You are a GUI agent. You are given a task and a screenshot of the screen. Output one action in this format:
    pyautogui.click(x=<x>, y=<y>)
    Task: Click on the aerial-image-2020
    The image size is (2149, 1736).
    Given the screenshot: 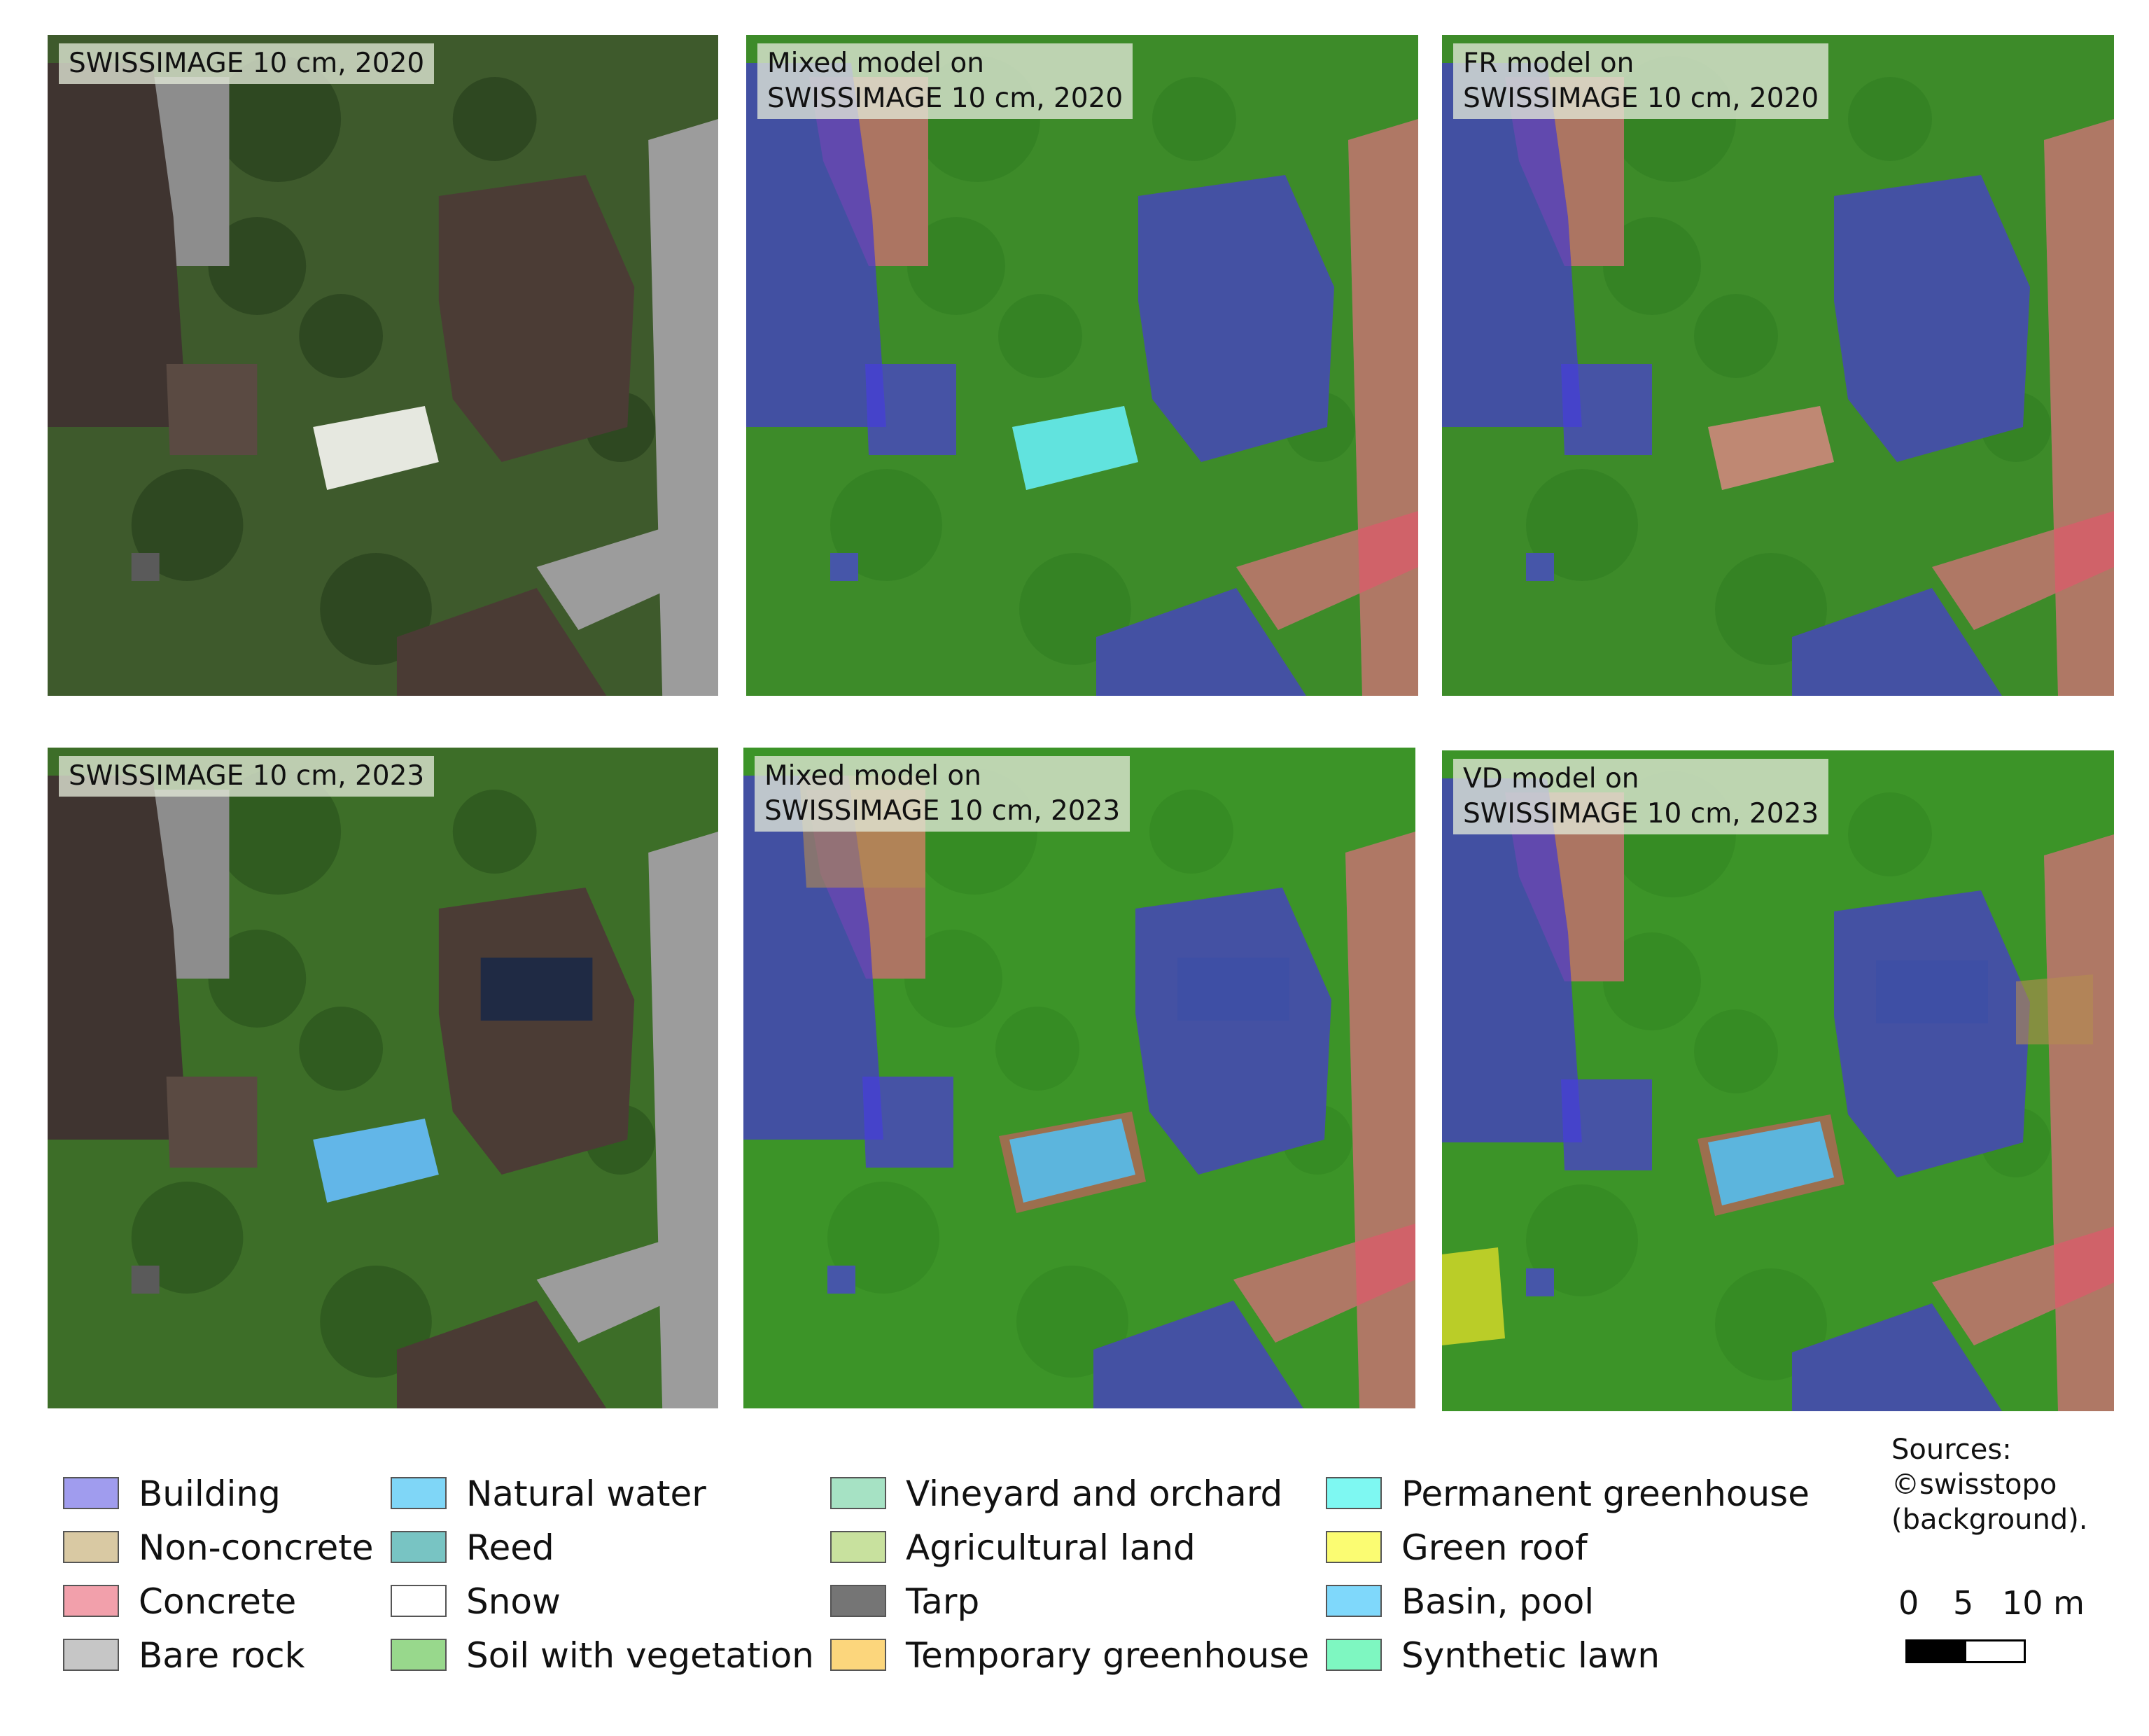 What is the action you would take?
    pyautogui.click(x=383, y=365)
    